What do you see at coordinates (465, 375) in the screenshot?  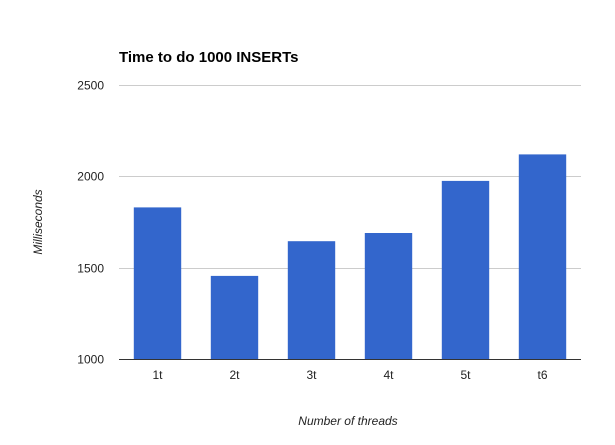 I see `x-tick-label: 5t` at bounding box center [465, 375].